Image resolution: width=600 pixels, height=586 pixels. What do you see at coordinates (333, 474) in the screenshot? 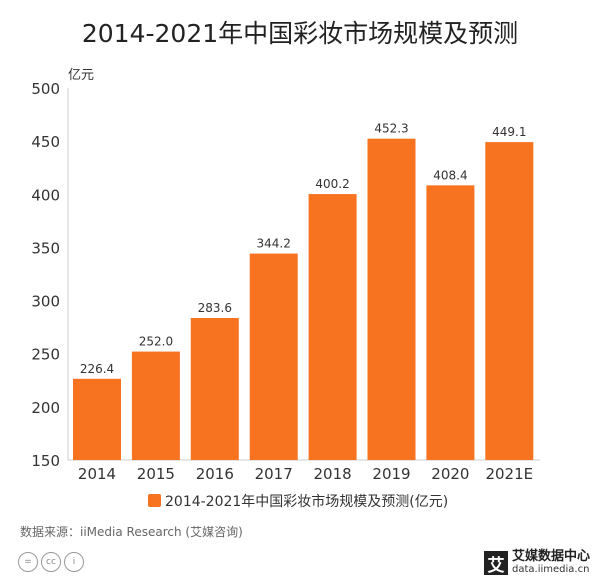
I see `x-tick-label: 2018` at bounding box center [333, 474].